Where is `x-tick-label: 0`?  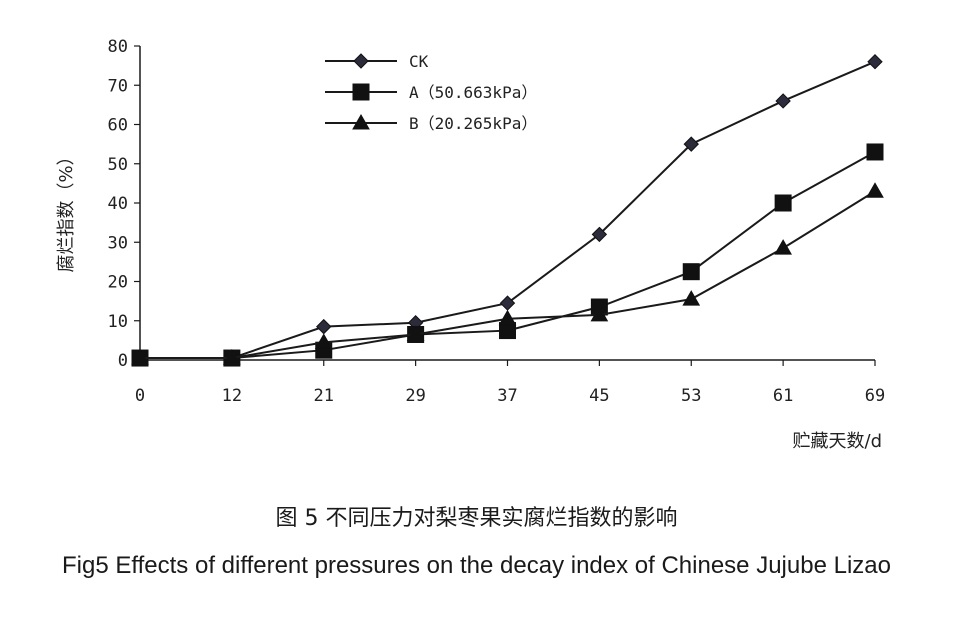
x-tick-label: 0 is located at coordinates (140, 396).